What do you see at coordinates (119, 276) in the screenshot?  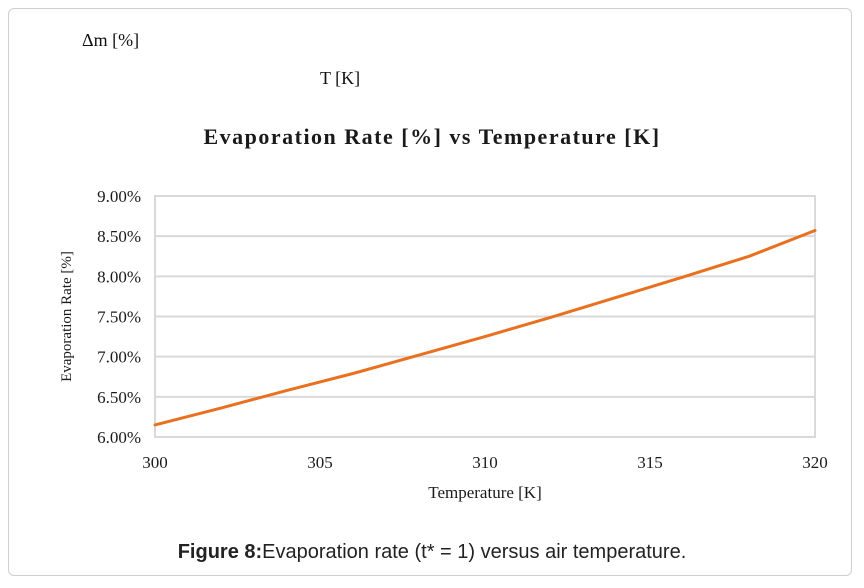 I see `y-tick-label: 8.00%` at bounding box center [119, 276].